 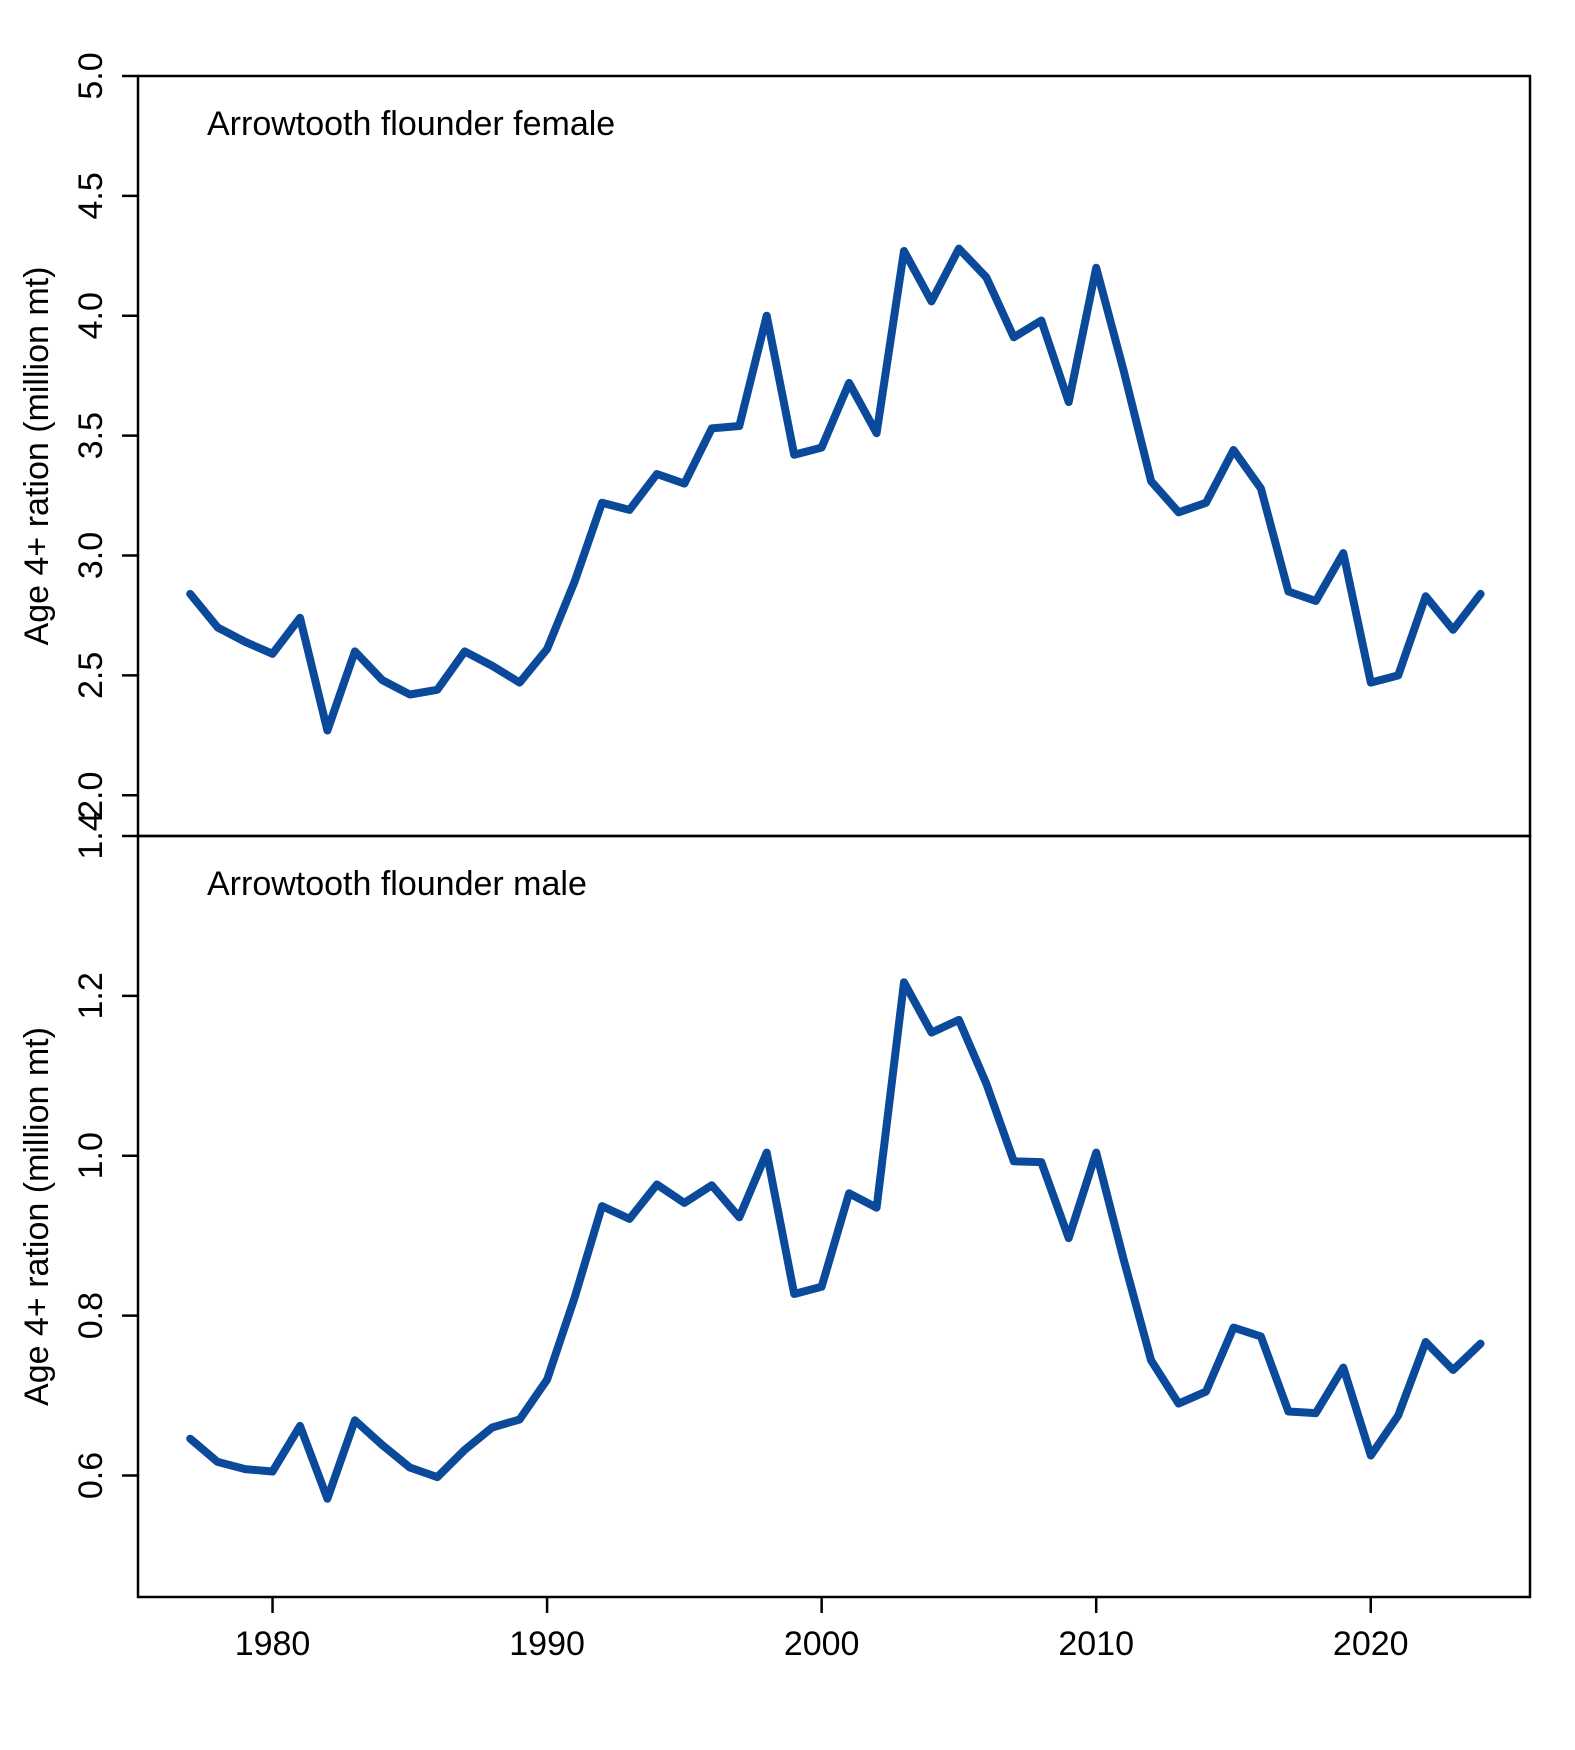 I want to click on x-tick-label: 2020, so click(x=1371, y=1644).